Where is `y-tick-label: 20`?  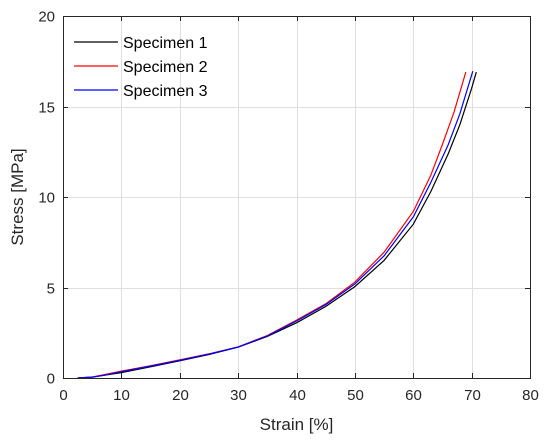
y-tick-label: 20 is located at coordinates (46, 17).